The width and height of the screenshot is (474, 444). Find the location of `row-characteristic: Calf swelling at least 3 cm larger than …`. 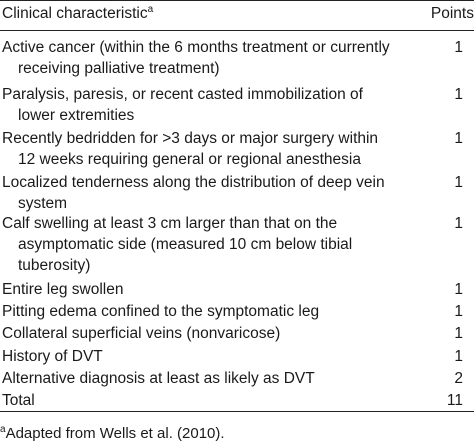

row-characteristic: Calf swelling at least 3 cm larger than … is located at coordinates (207, 244).